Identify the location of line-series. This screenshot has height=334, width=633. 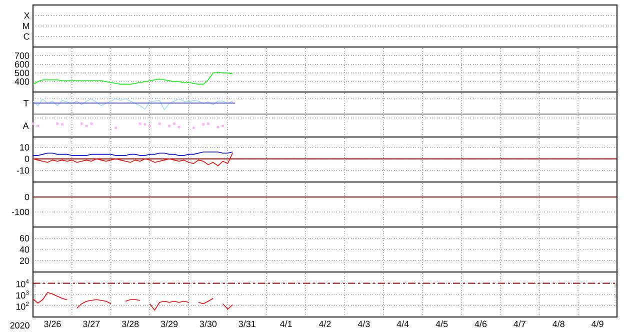
(133, 159).